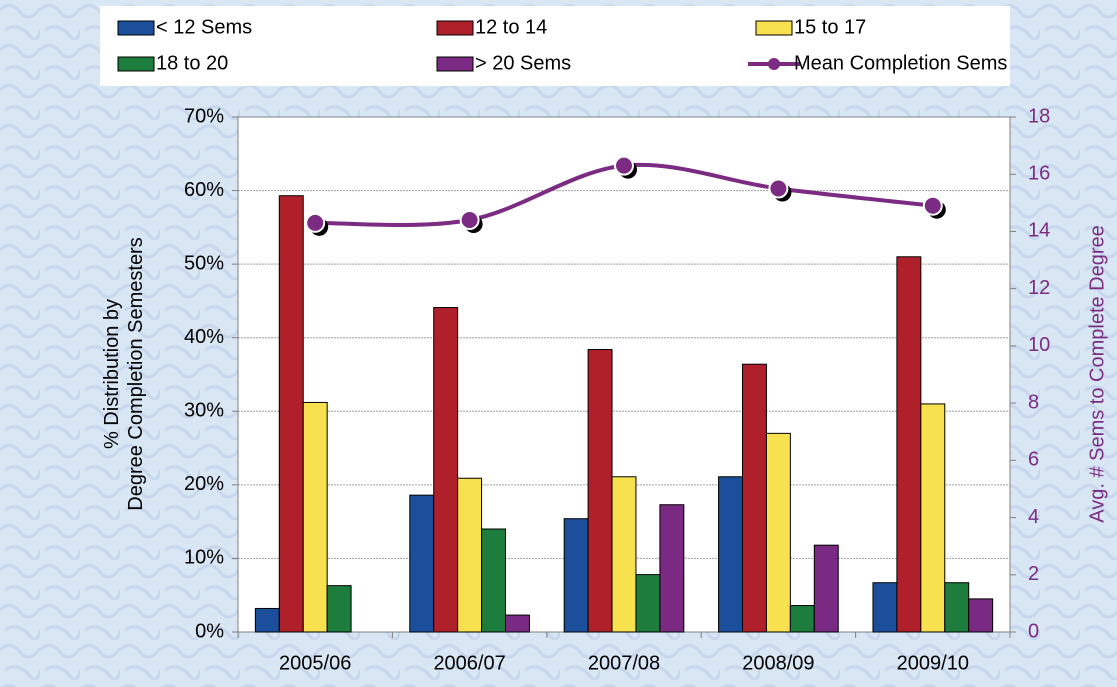  I want to click on legend-label: 18 to 20, so click(192, 63).